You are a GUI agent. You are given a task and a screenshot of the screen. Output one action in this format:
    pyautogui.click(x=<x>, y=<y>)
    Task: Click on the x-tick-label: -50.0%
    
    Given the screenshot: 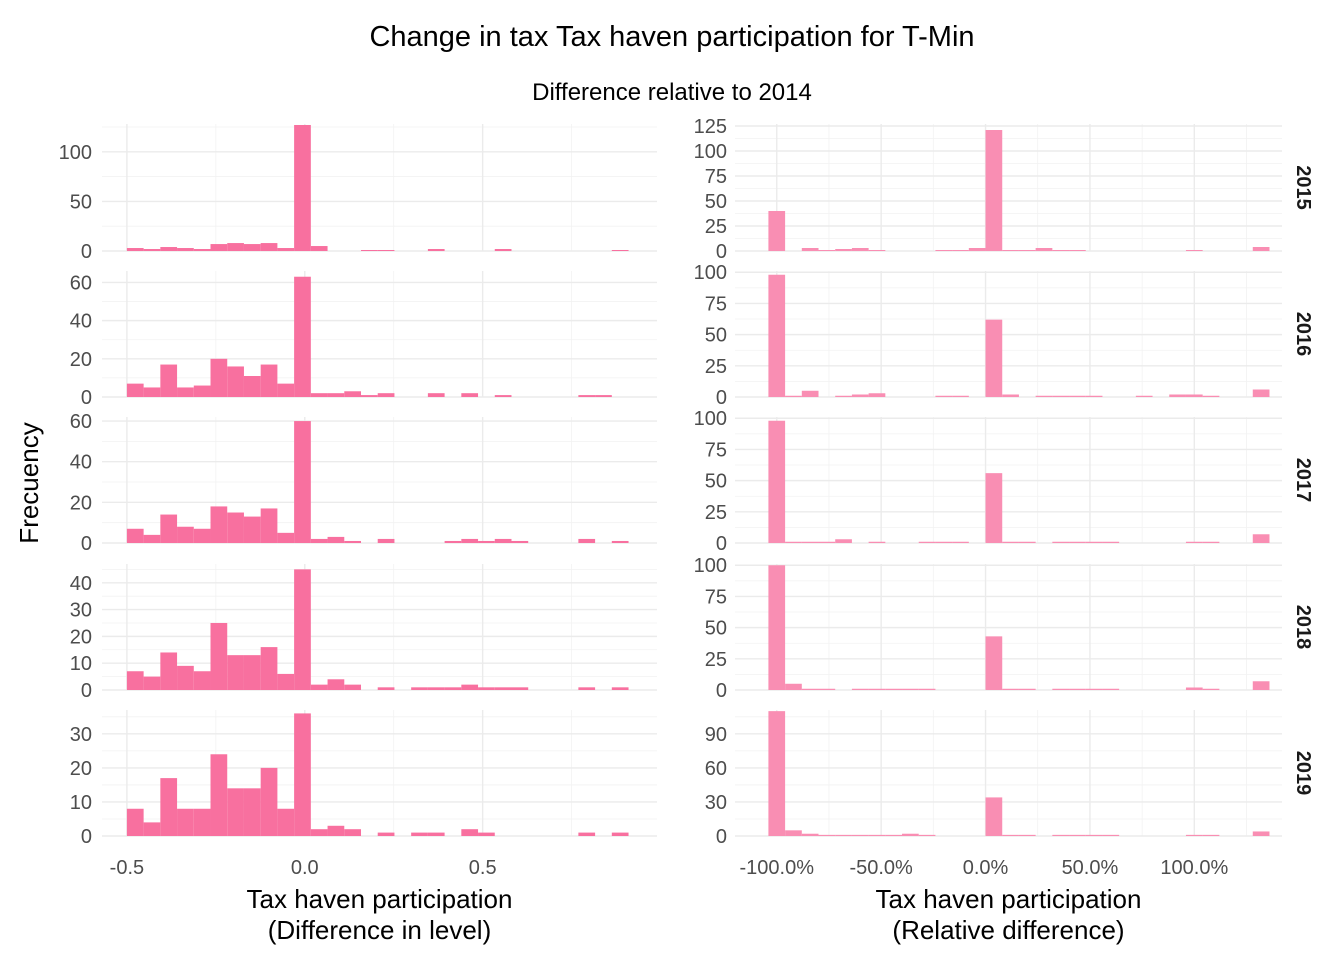 What is the action you would take?
    pyautogui.click(x=881, y=868)
    